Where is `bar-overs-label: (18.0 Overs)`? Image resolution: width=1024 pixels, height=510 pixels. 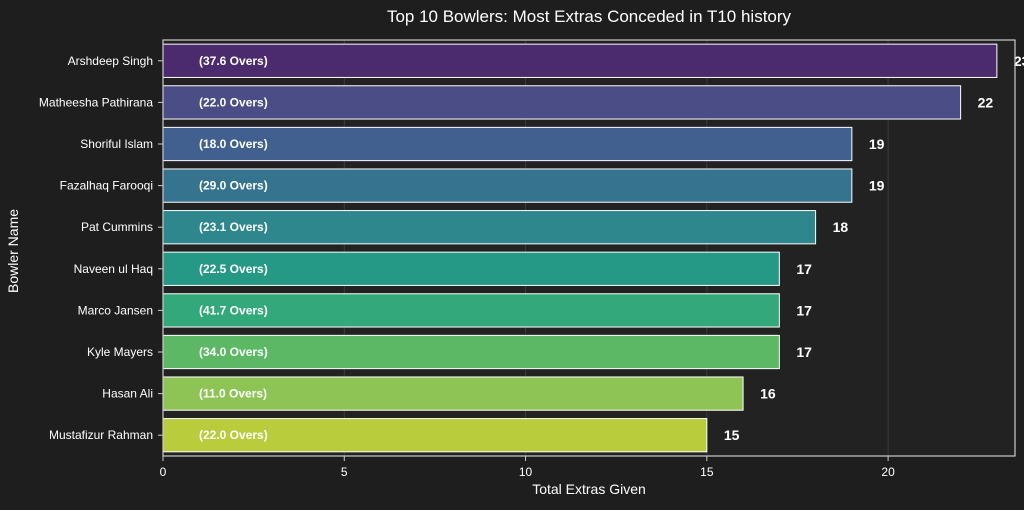
bar-overs-label: (18.0 Overs) is located at coordinates (233, 144).